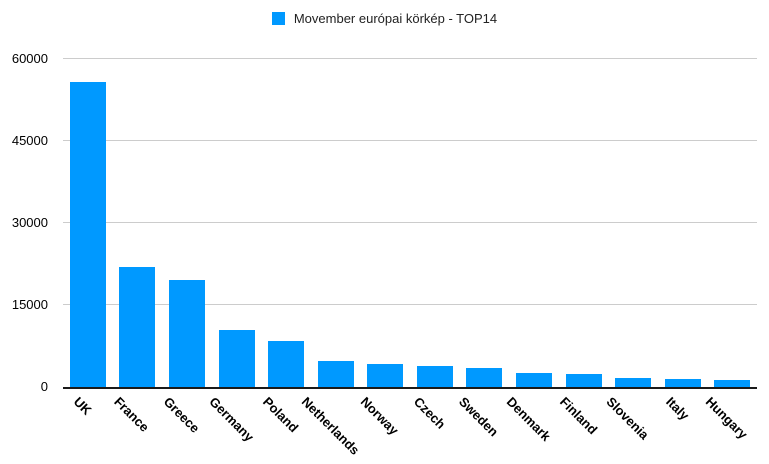 Image resolution: width=769 pixels, height=464 pixels. What do you see at coordinates (682, 383) in the screenshot?
I see `bar-italy` at bounding box center [682, 383].